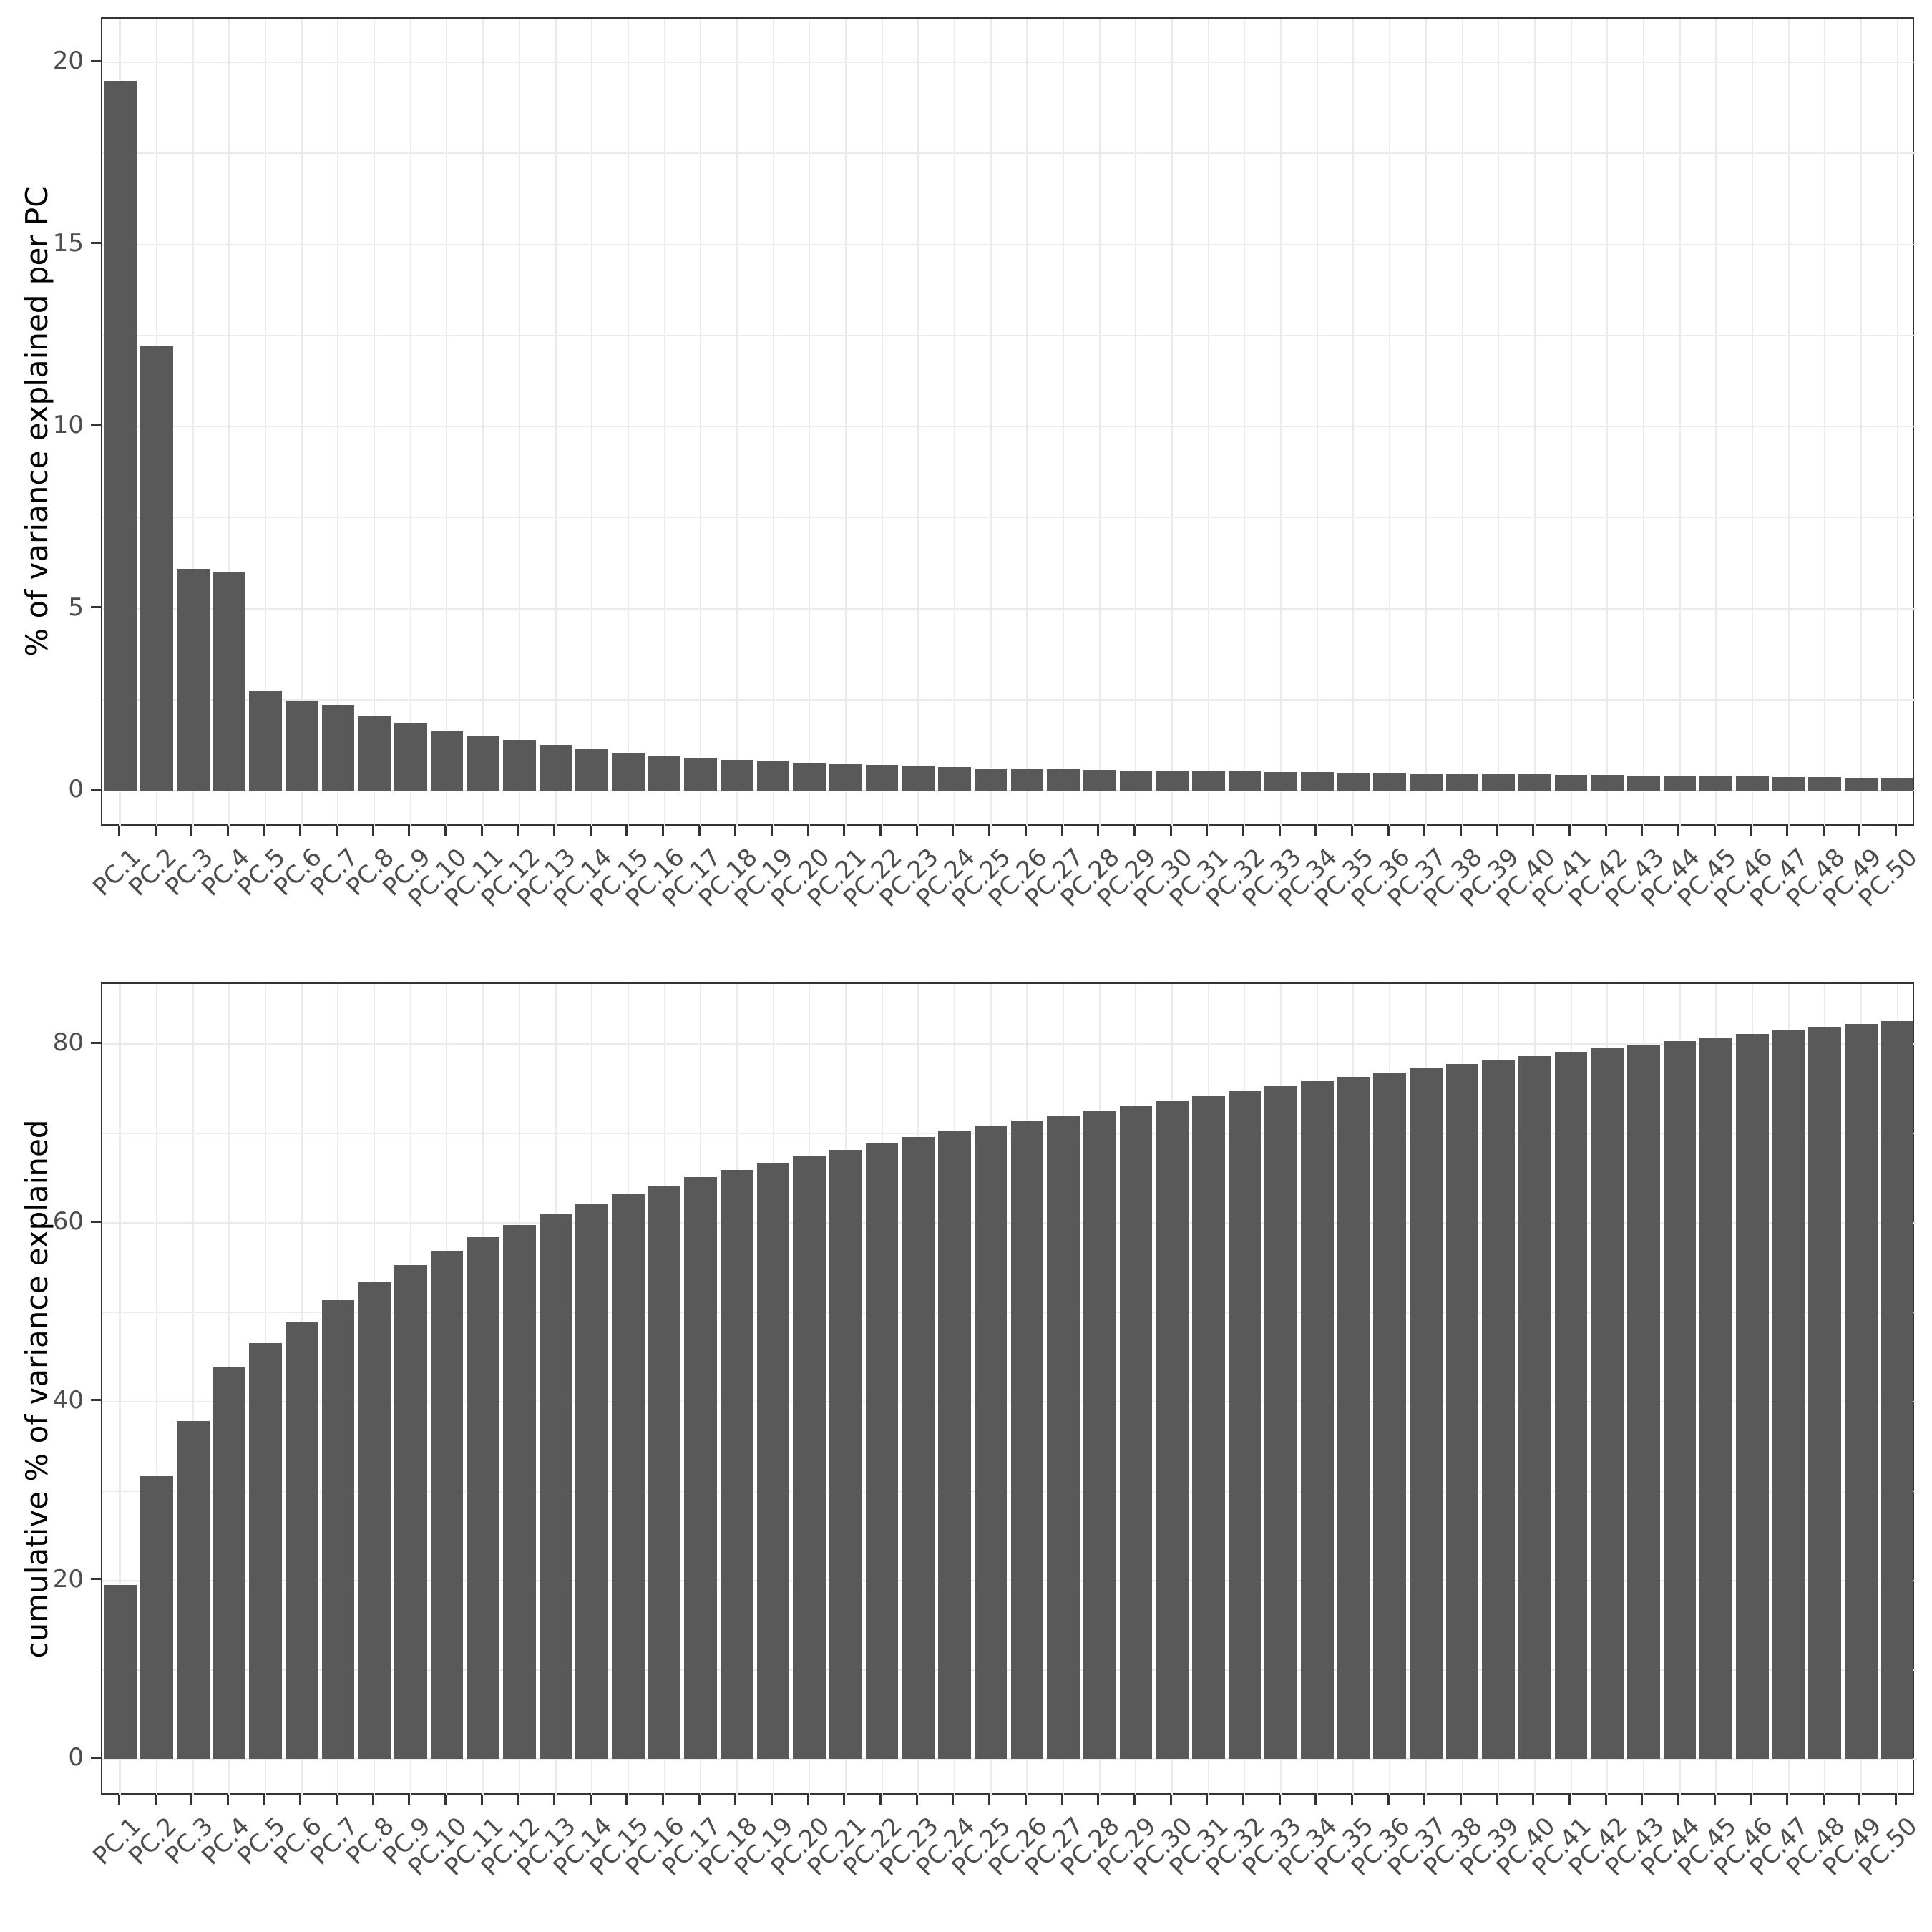  What do you see at coordinates (591, 769) in the screenshot?
I see `bar-PC.14` at bounding box center [591, 769].